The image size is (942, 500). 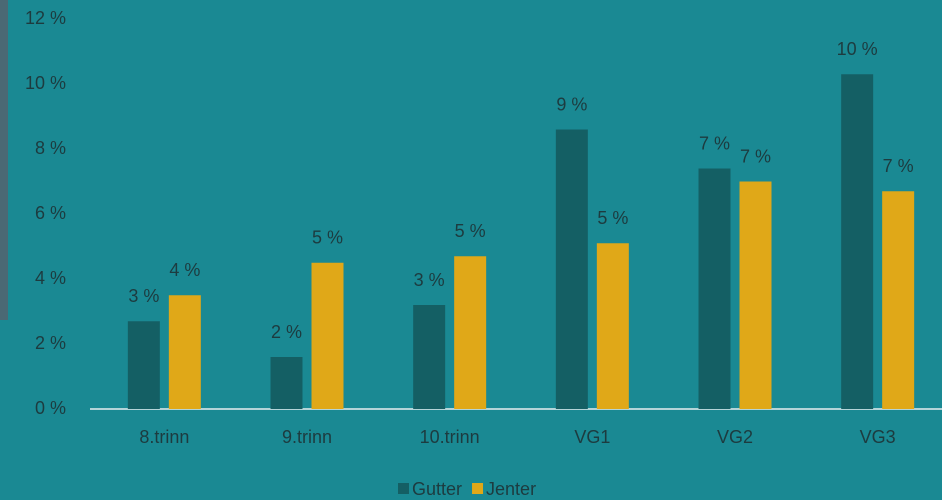 What do you see at coordinates (164, 437) in the screenshot?
I see `x-tick-label: 8.trinn` at bounding box center [164, 437].